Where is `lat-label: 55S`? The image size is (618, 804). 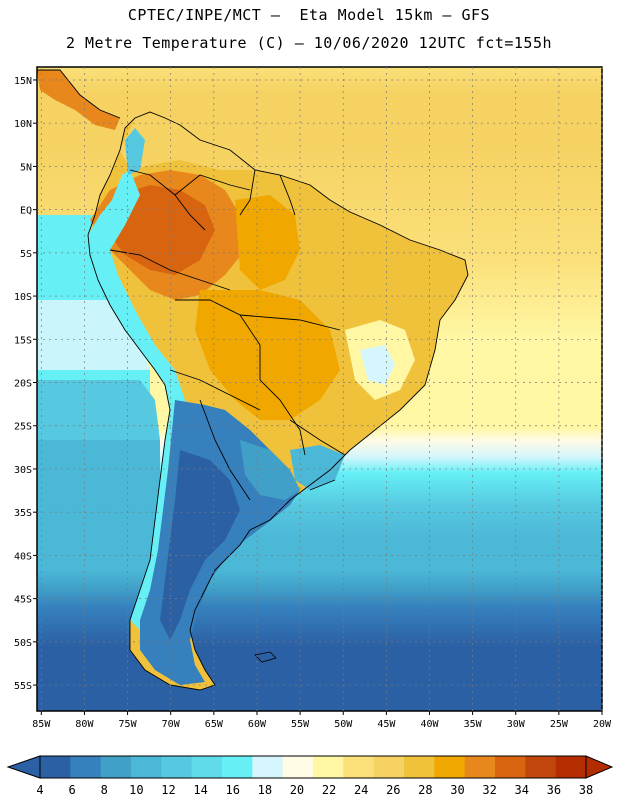 lat-label: 55S is located at coordinates (23, 686).